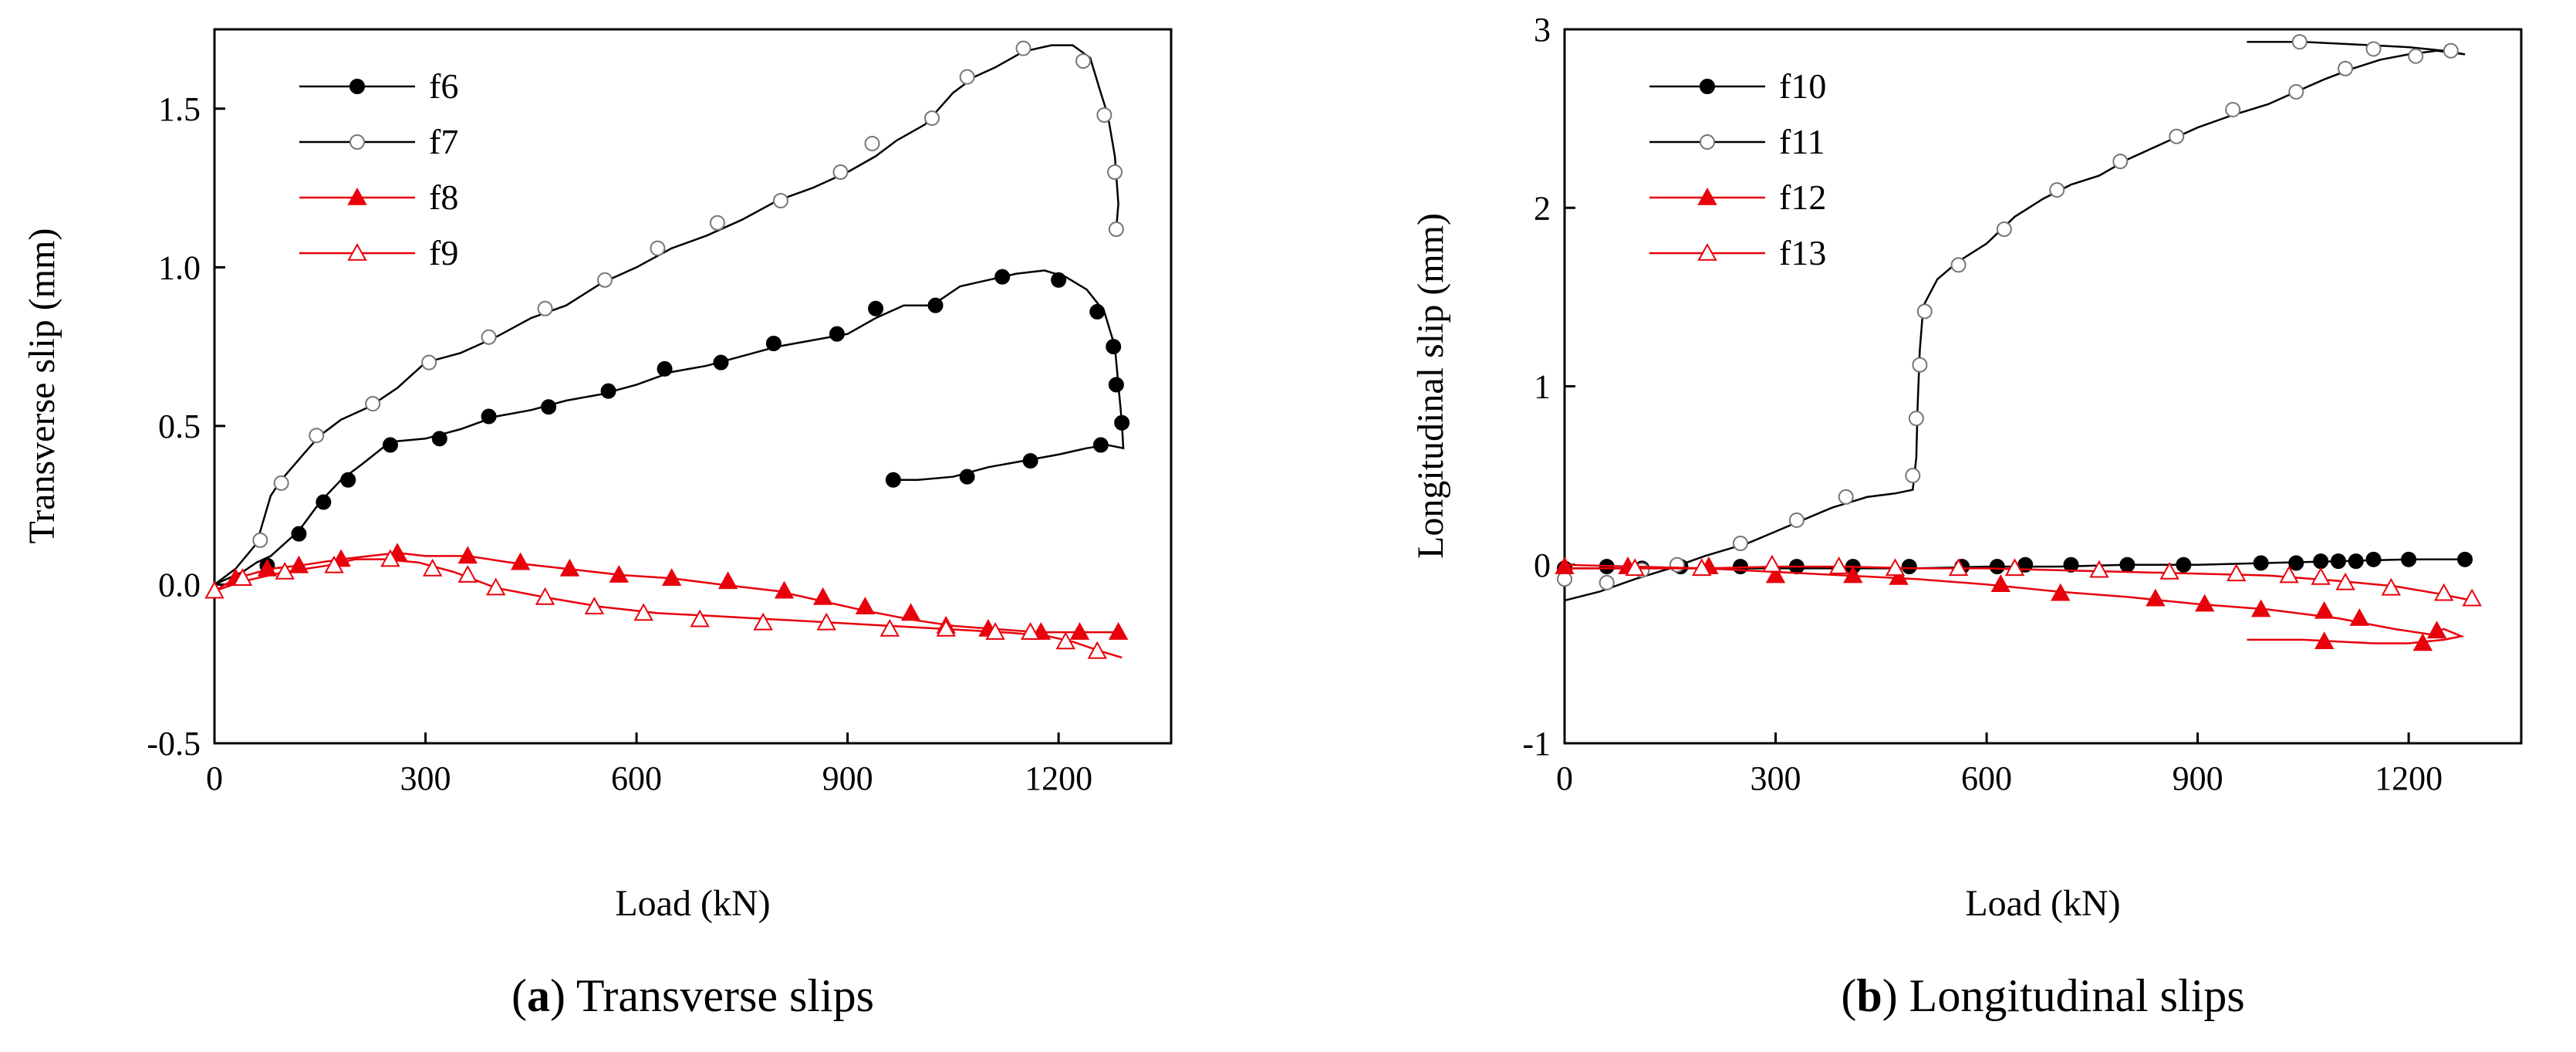  I want to click on chart-b-ylabel: Longitudinal slip (mm), so click(1431, 386).